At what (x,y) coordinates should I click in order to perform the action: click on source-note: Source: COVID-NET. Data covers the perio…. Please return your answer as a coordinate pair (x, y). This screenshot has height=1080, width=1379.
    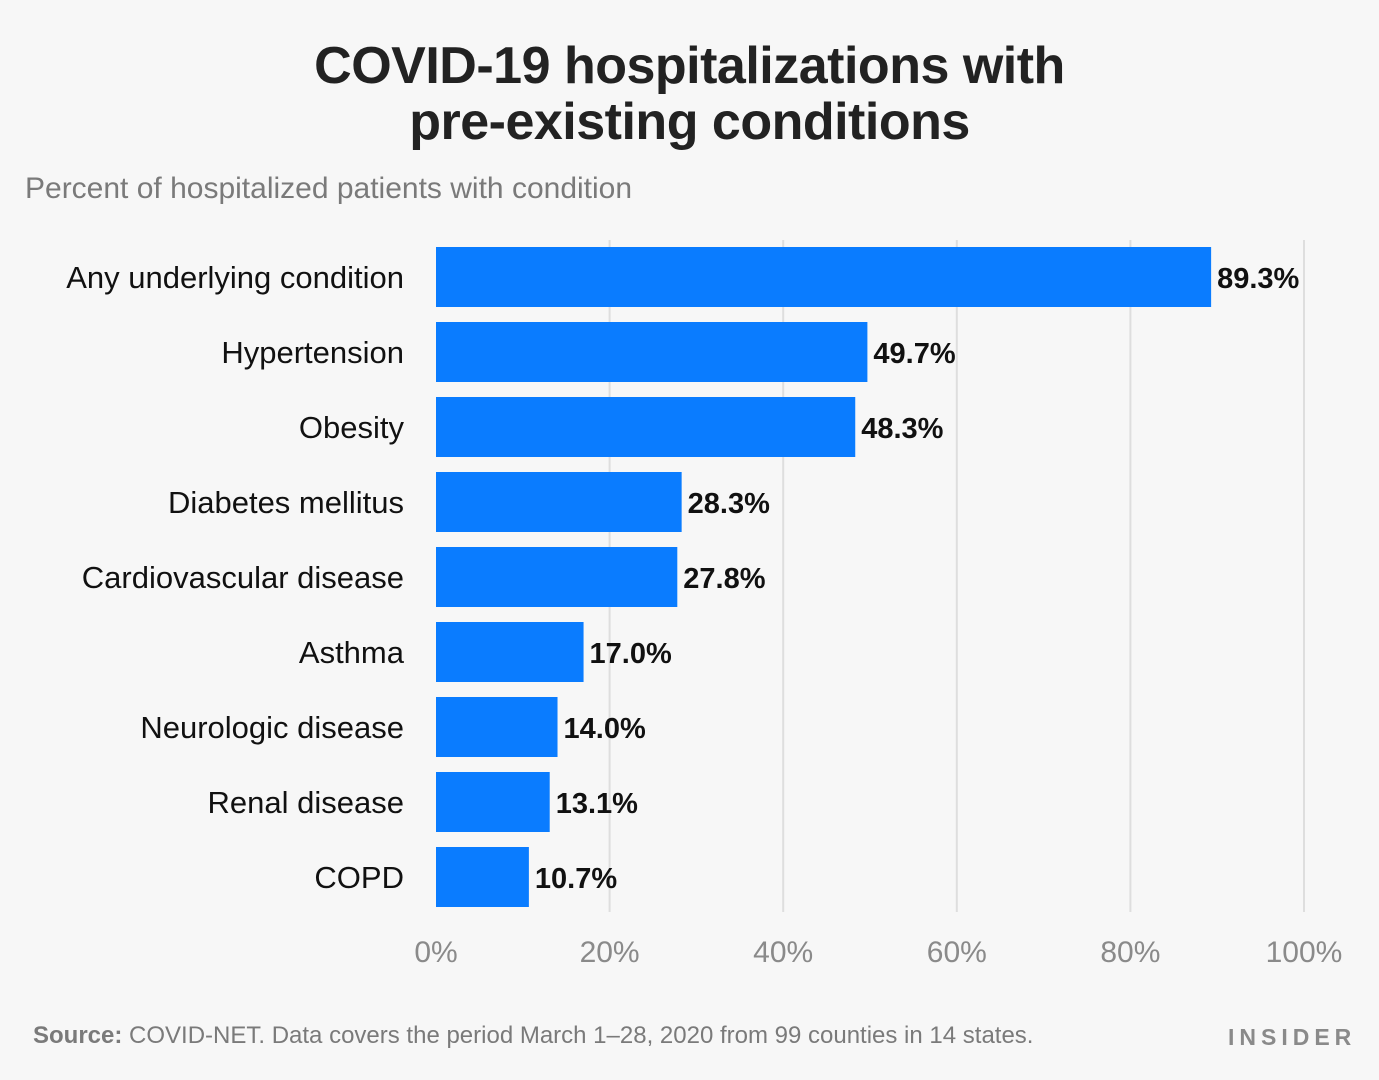
    Looking at the image, I should click on (533, 1036).